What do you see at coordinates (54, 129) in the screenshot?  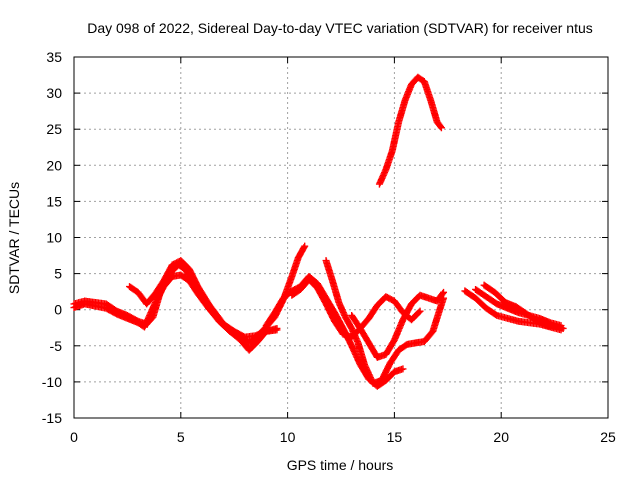 I see `y-tick-label: 25` at bounding box center [54, 129].